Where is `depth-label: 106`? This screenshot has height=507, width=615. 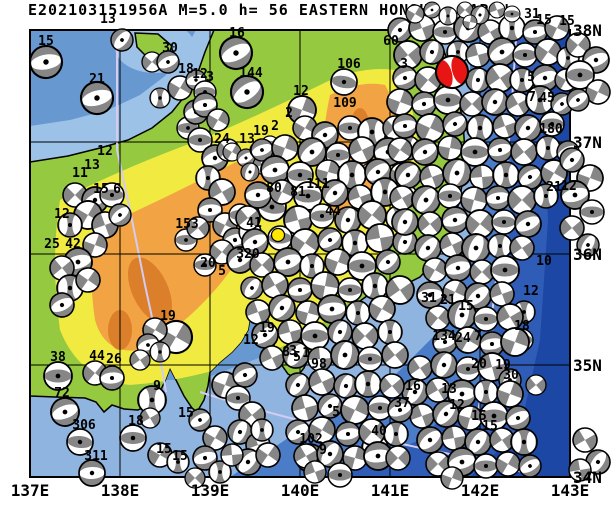
depth-label: 106 is located at coordinates (349, 64).